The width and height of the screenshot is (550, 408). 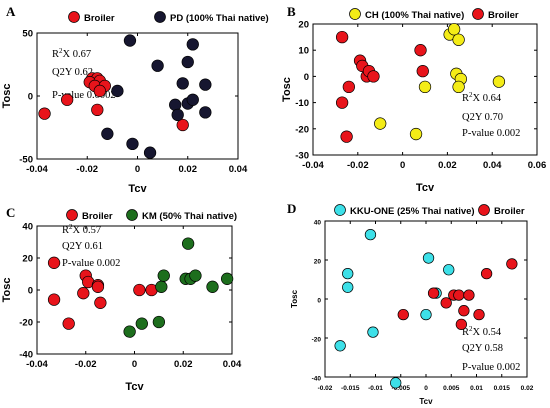 I want to click on r2x-stat: R2X 0.54, so click(x=482, y=331).